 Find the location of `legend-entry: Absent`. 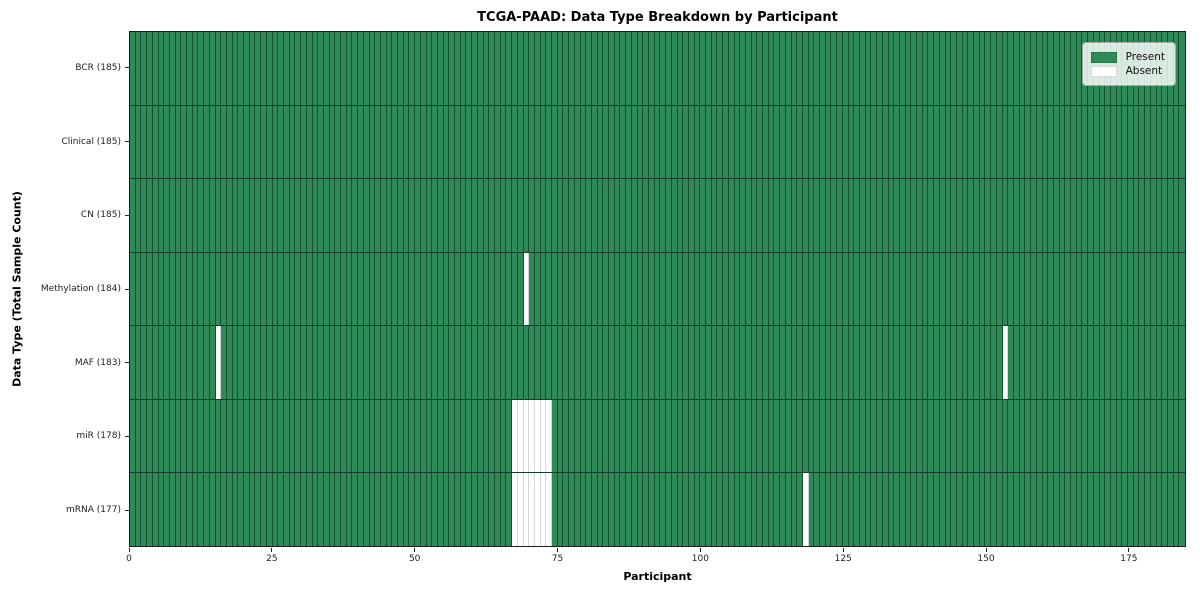

legend-entry: Absent is located at coordinates (1127, 71).